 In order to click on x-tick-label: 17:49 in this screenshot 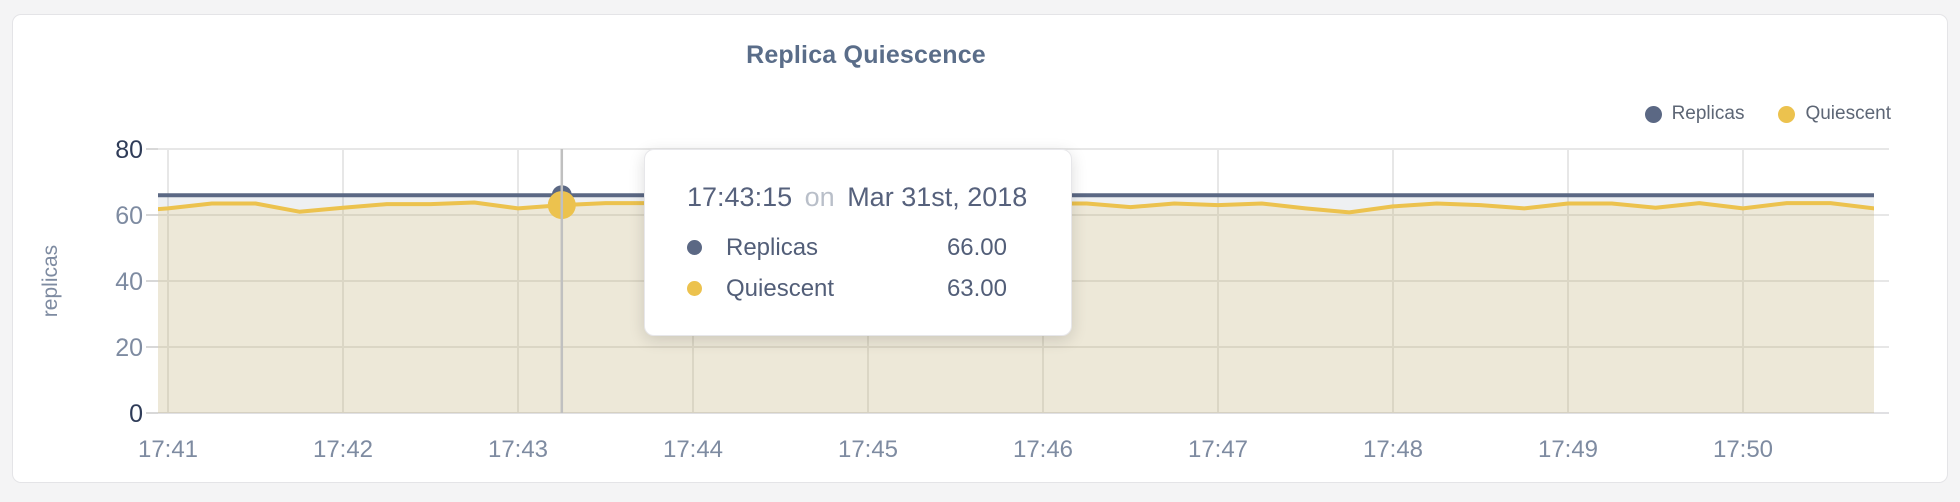, I will do `click(1568, 449)`.